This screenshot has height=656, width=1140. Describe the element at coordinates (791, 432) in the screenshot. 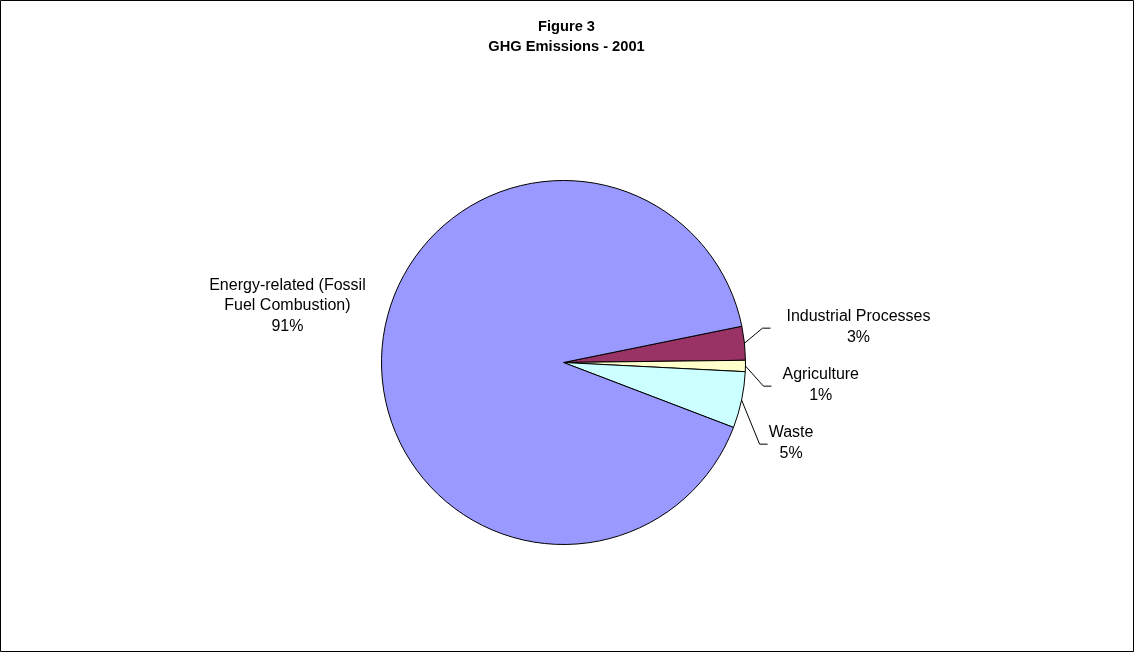

I see `slice-label: Waste` at that location.